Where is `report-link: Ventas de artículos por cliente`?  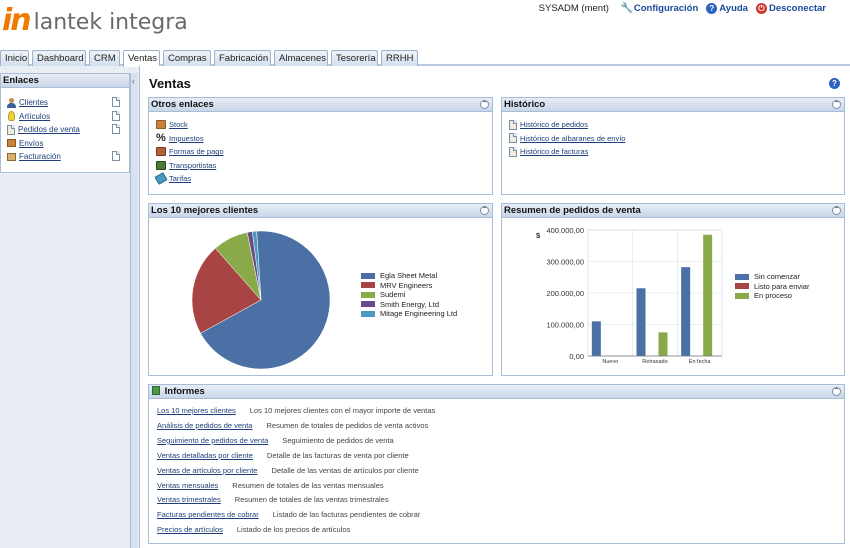 report-link: Ventas de artículos por cliente is located at coordinates (207, 470).